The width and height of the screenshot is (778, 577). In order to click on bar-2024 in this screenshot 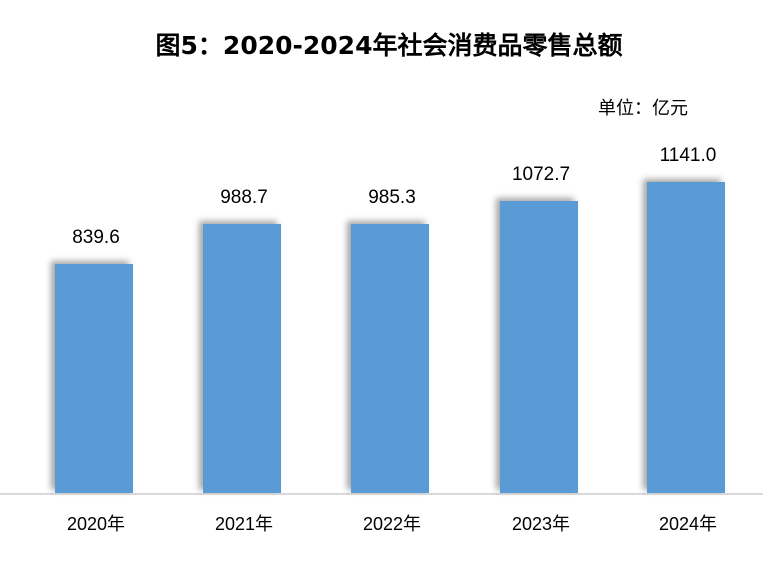, I will do `click(686, 337)`.